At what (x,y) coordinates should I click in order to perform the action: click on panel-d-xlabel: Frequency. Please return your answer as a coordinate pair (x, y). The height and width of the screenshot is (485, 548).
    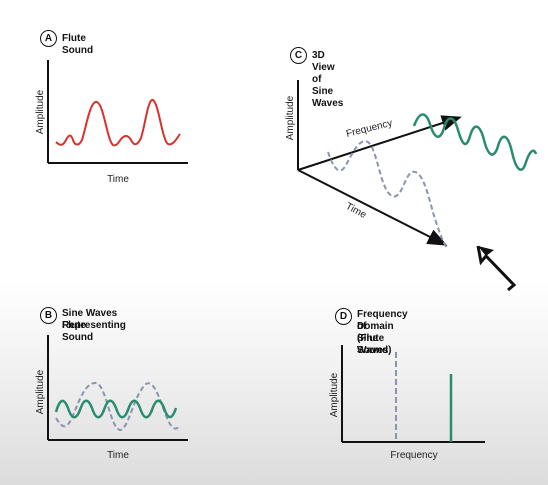
    Looking at the image, I should click on (413, 455).